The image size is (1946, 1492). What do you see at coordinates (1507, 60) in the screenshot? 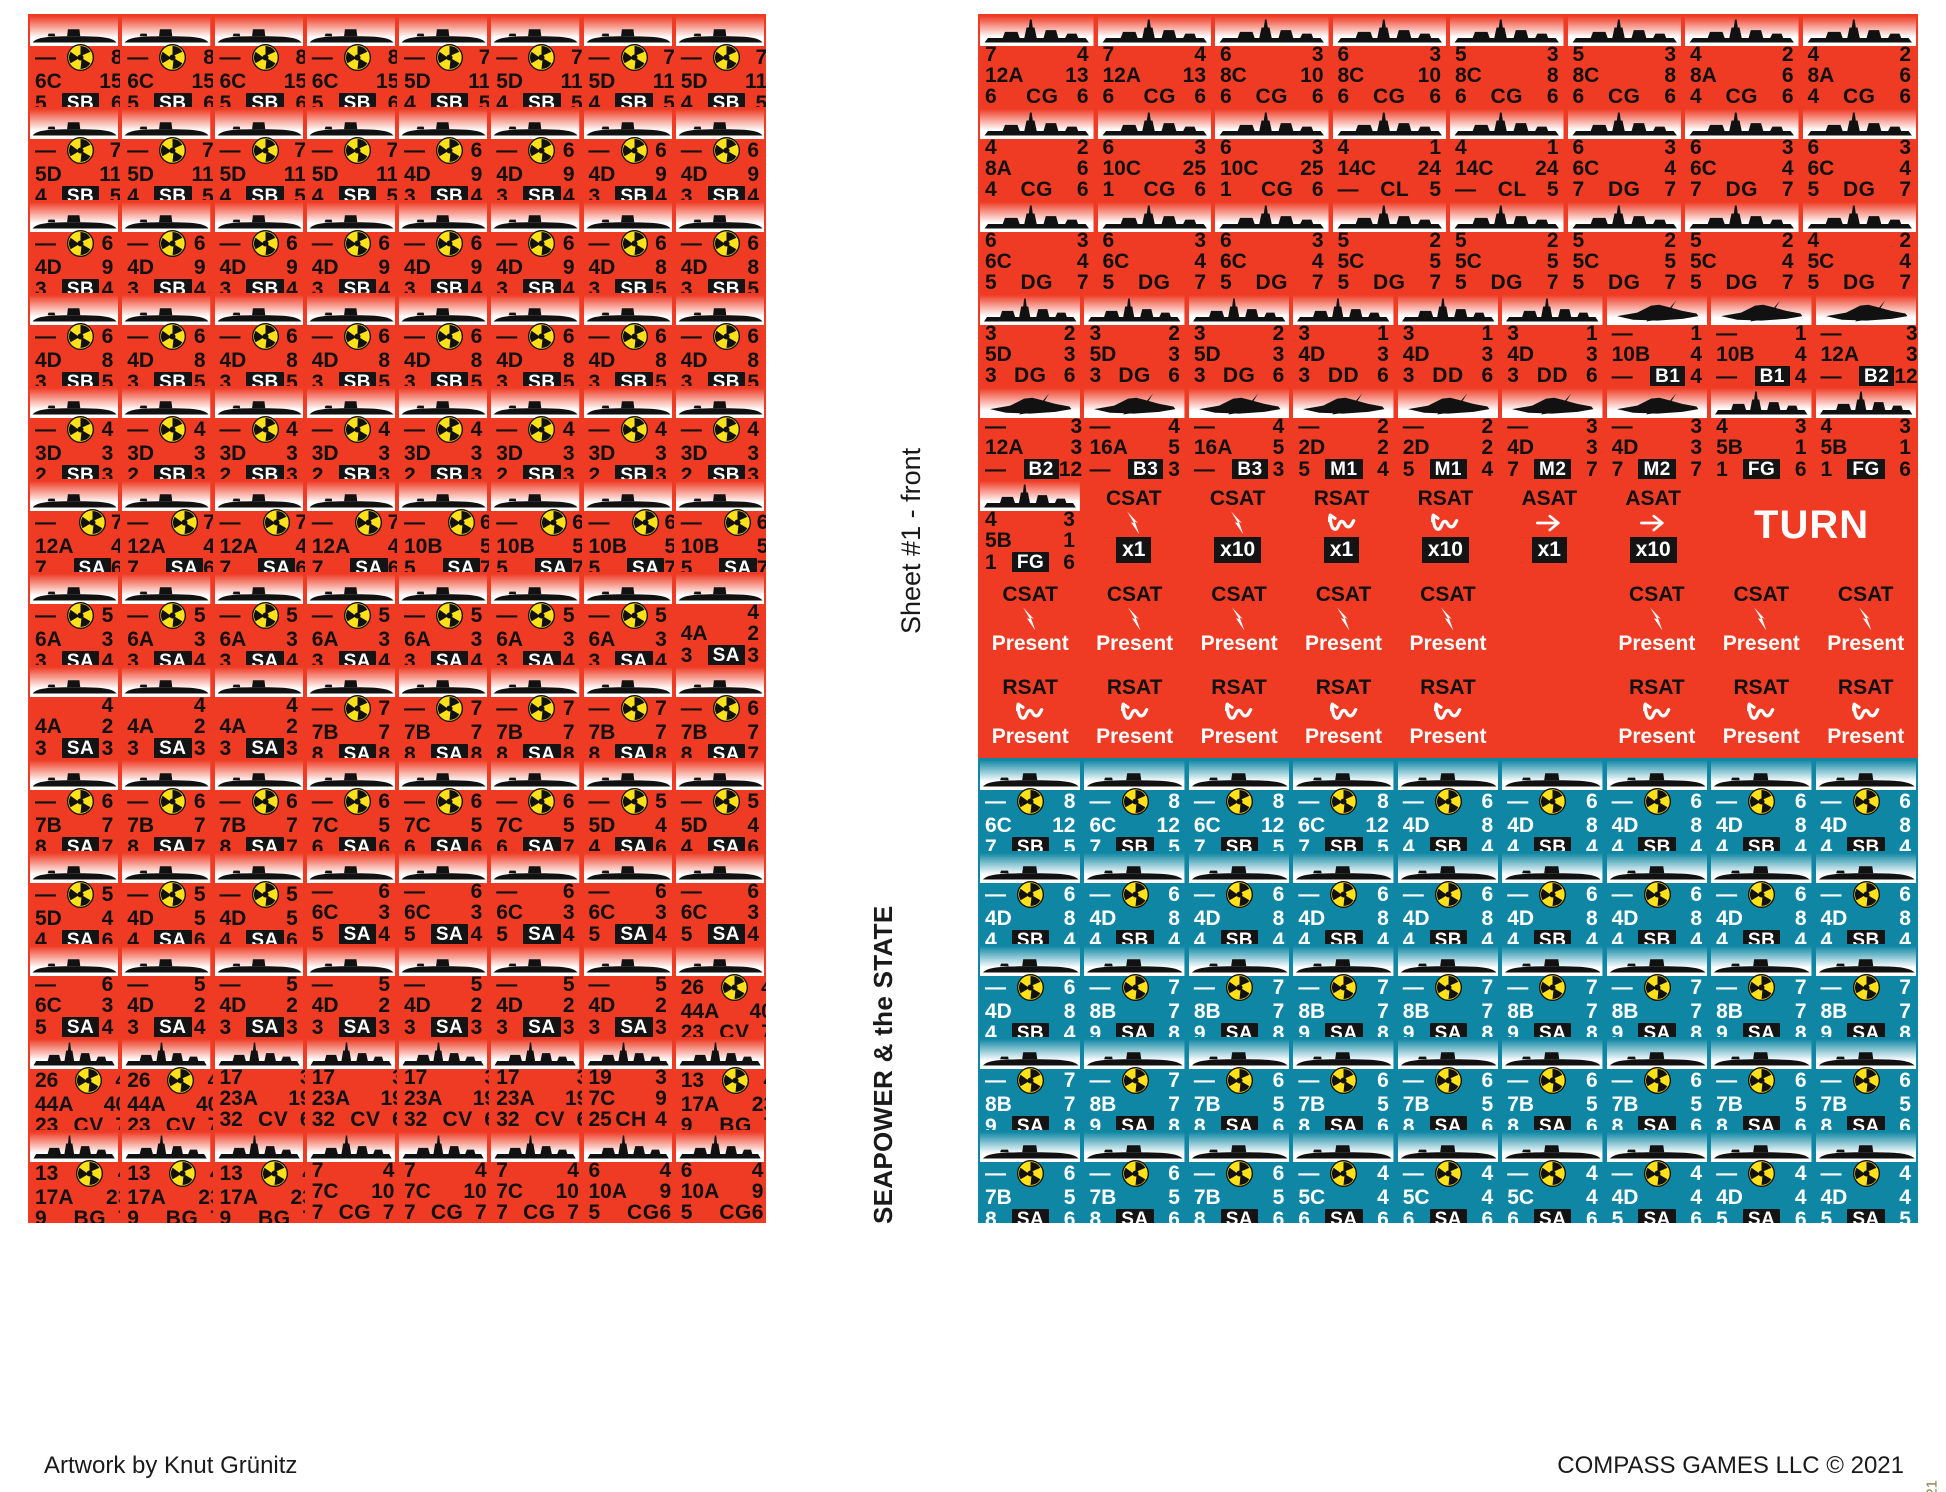
I see `counter-cg: 5 3 8C 8 6 CG 6` at bounding box center [1507, 60].